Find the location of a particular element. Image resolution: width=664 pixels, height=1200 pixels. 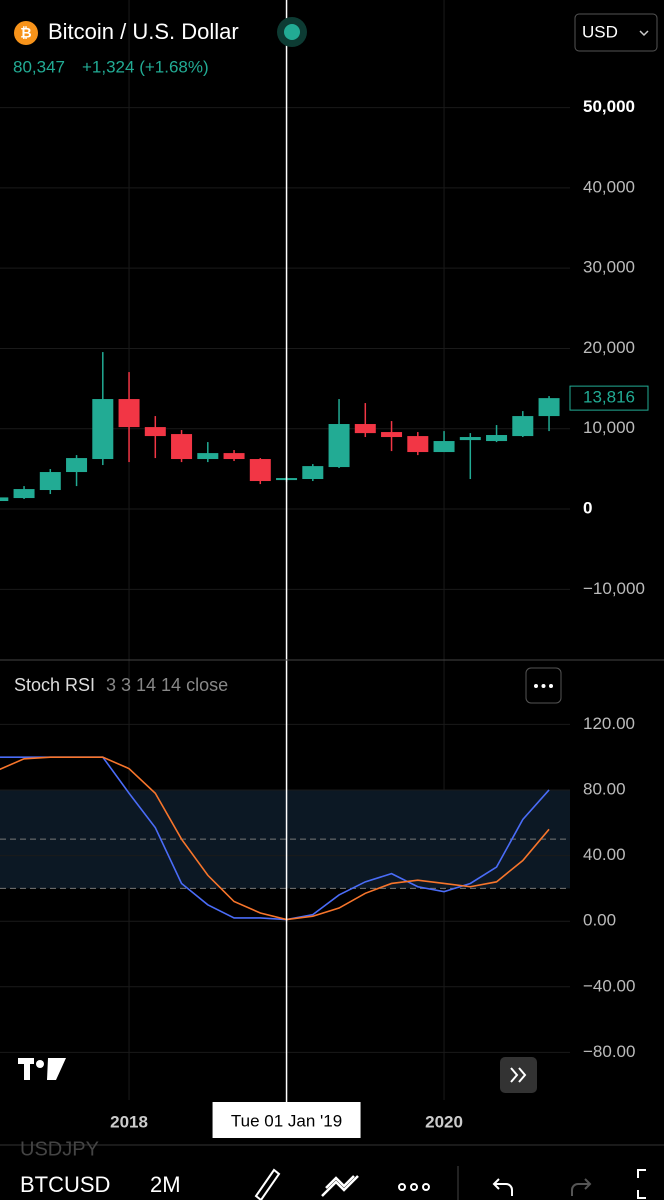

y-tick-label: 30,000 is located at coordinates (609, 267).